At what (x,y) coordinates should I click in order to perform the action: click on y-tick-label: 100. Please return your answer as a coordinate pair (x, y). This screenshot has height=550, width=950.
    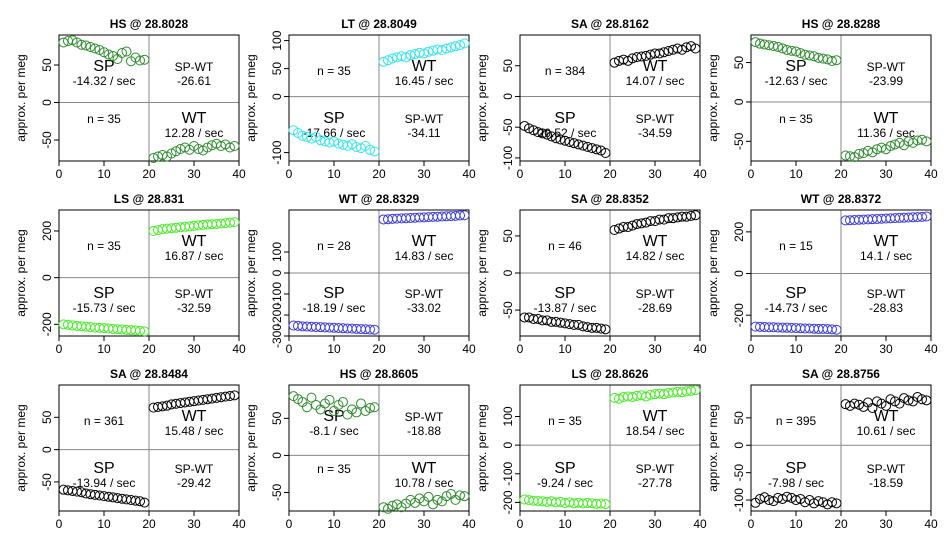
    Looking at the image, I should click on (508, 416).